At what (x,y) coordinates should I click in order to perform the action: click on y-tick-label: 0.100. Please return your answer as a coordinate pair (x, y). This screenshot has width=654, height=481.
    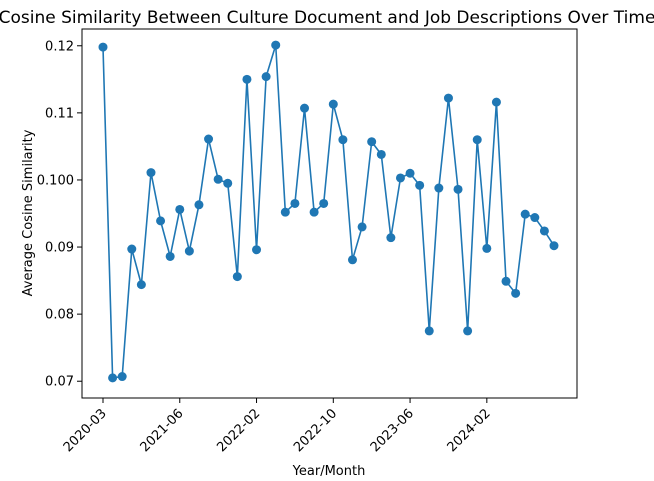
    Looking at the image, I should click on (55, 180).